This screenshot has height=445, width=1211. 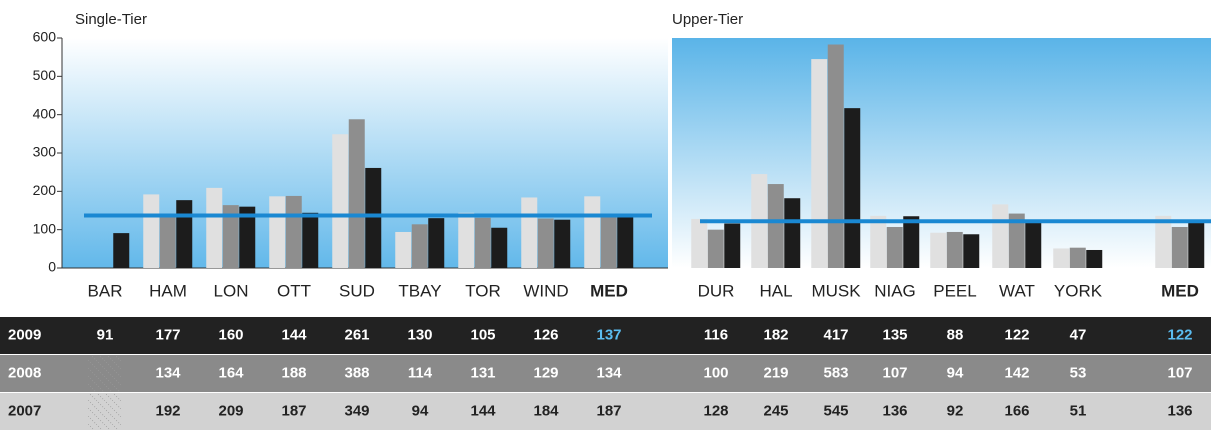 I want to click on x-tick-label: BAR, so click(x=105, y=290).